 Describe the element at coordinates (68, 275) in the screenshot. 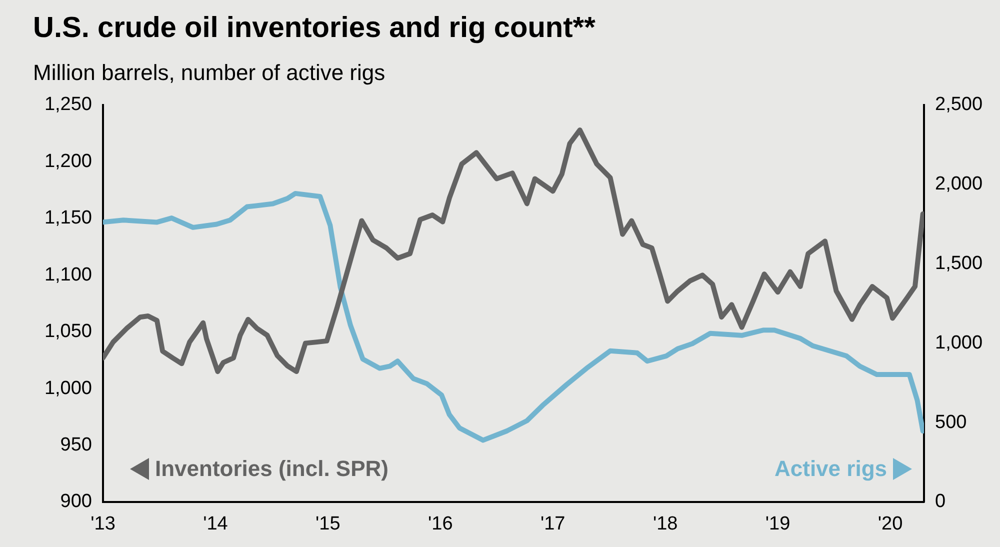

I see `y-tick-label: 1,100` at that location.